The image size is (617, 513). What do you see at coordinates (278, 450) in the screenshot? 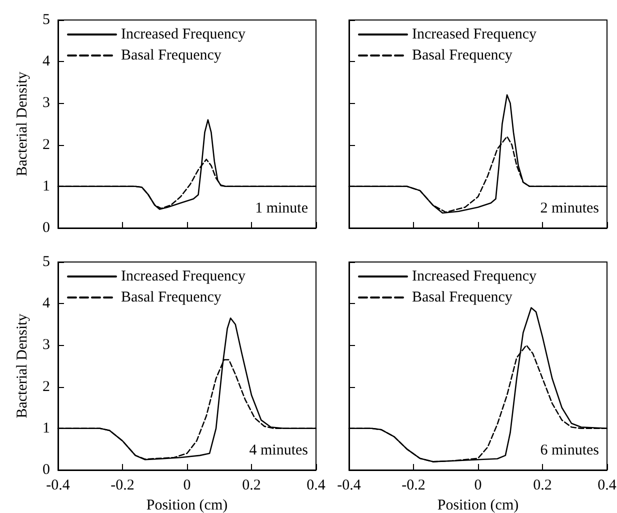
I see `annotation: 4 minutes` at bounding box center [278, 450].